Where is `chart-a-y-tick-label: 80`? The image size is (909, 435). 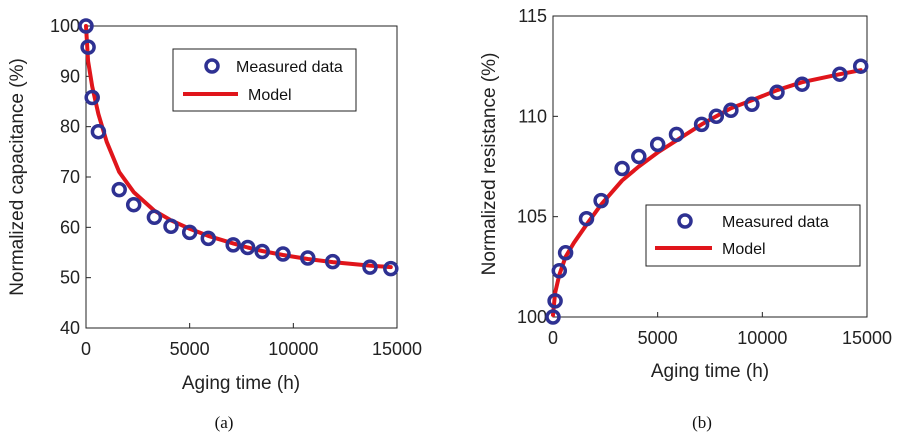
chart-a-y-tick-label: 80 is located at coordinates (70, 127).